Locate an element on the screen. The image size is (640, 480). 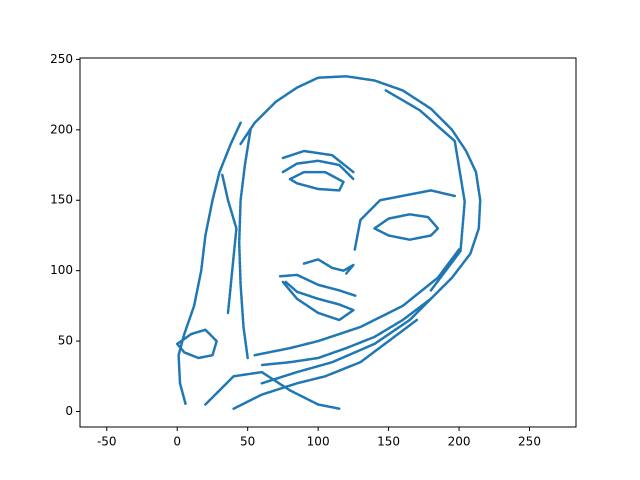
x-tick-label: 50 is located at coordinates (247, 442).